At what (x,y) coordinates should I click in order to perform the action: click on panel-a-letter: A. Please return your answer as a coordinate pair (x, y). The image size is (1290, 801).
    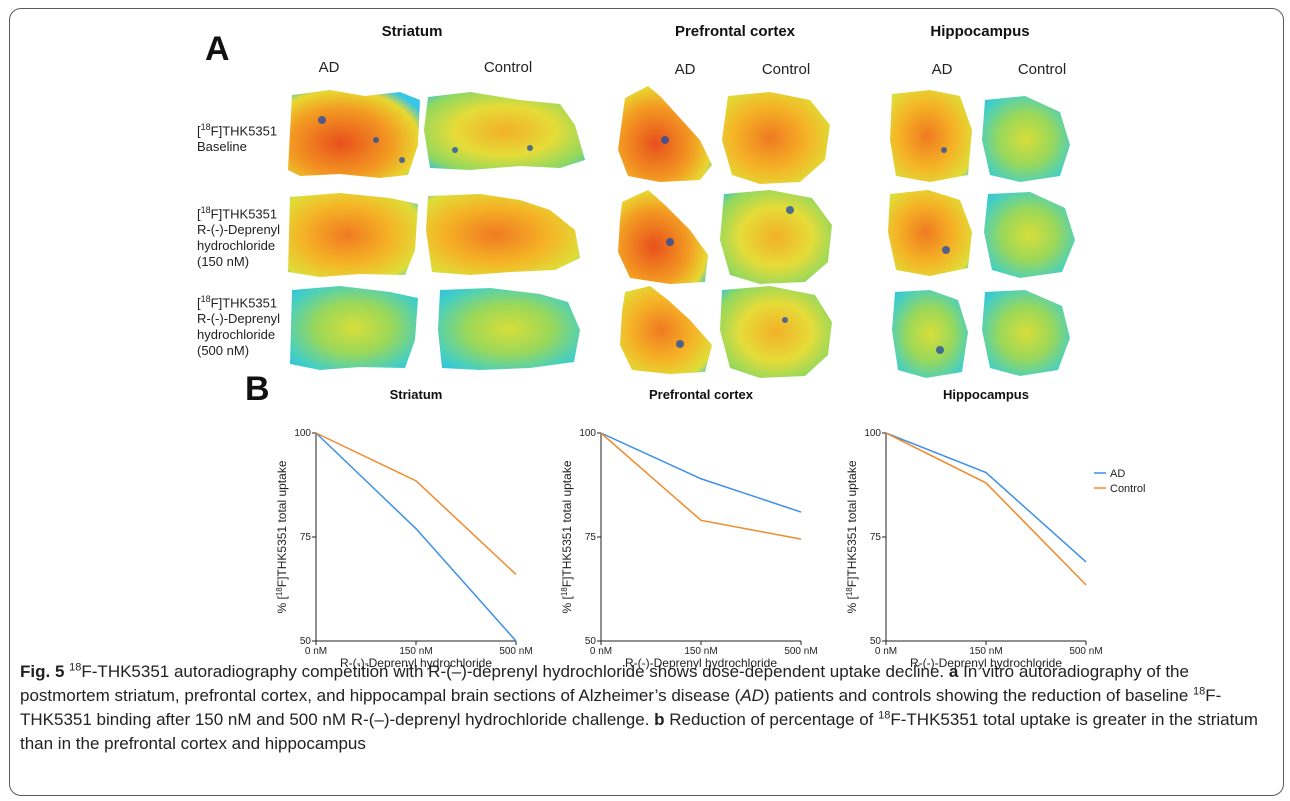
    Looking at the image, I should click on (217, 49).